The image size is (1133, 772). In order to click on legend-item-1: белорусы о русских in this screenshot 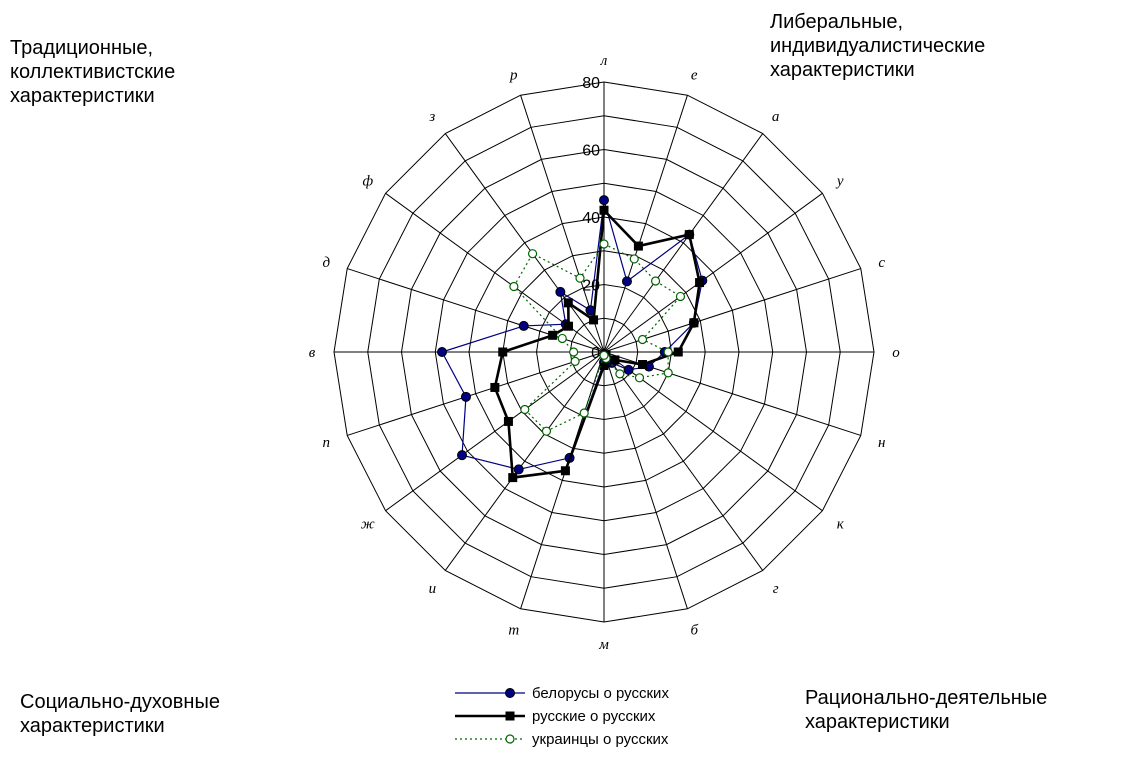, I will do `click(562, 693)`.